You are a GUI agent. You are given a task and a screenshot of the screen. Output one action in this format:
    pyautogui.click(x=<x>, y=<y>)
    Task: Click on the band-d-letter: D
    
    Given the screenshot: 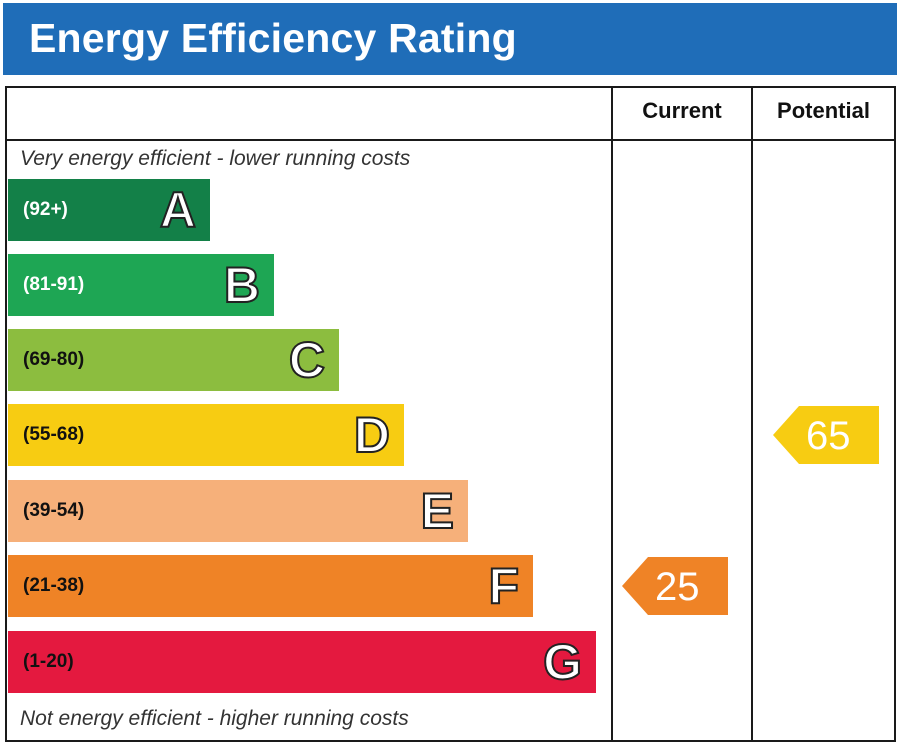 What is the action you would take?
    pyautogui.click(x=372, y=435)
    